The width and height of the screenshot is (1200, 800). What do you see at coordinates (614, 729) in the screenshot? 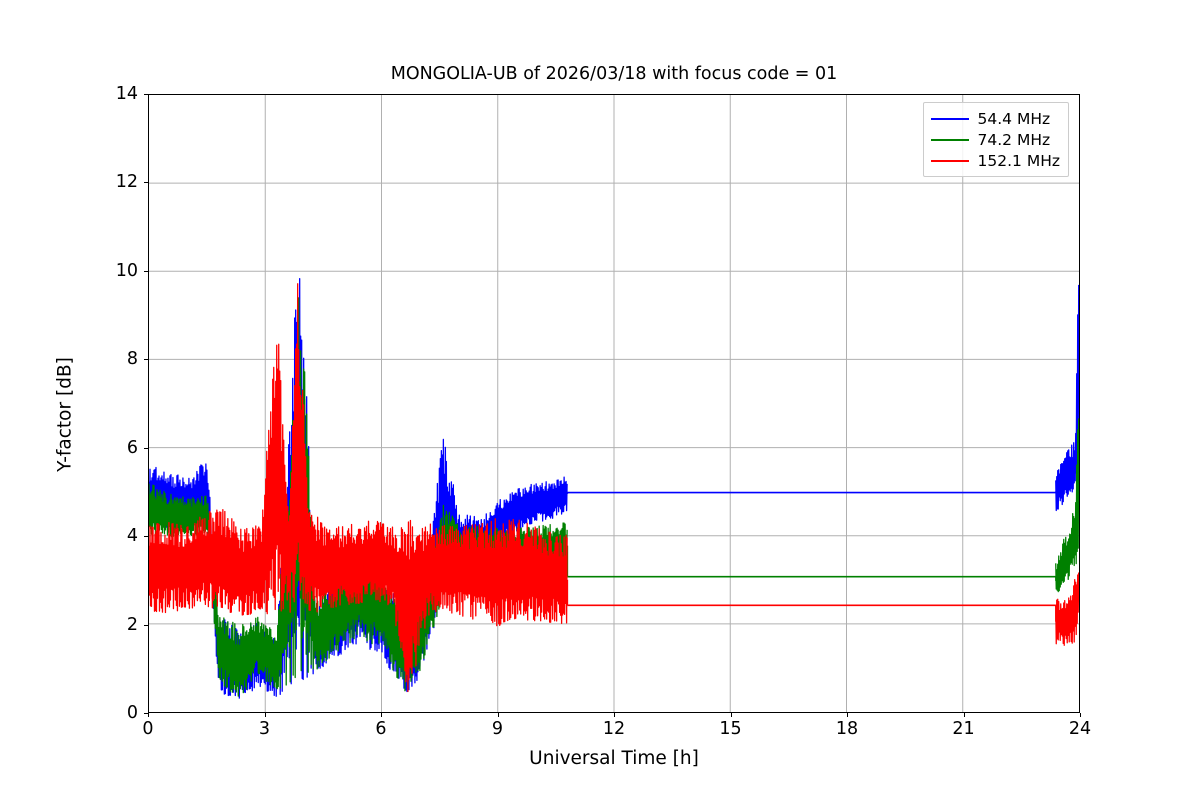
I see `x-tick-label: 12` at bounding box center [614, 729].